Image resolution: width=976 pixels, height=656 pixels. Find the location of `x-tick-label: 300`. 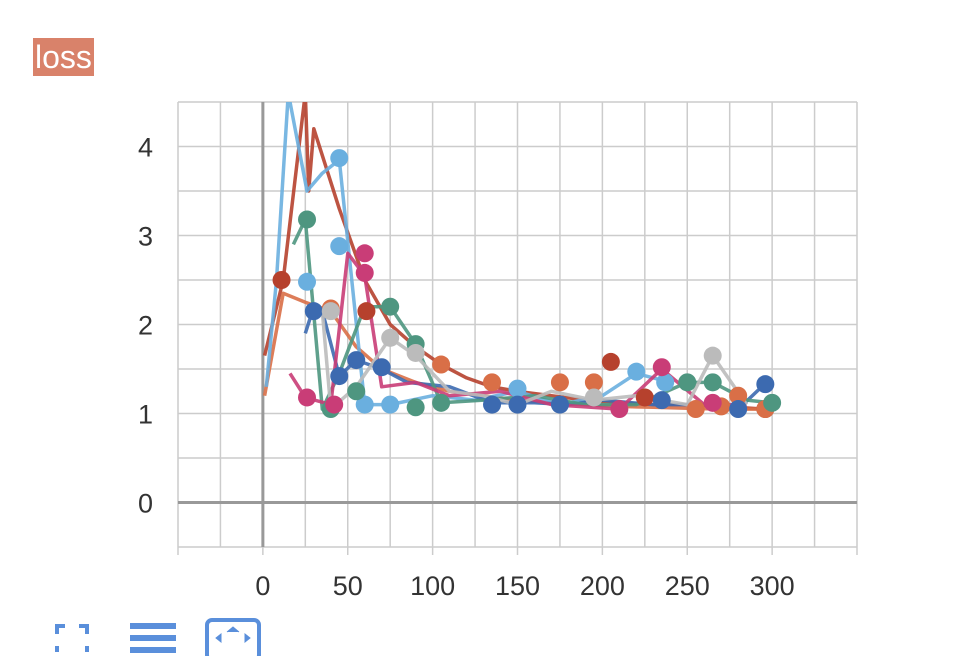

x-tick-label: 300 is located at coordinates (772, 586).